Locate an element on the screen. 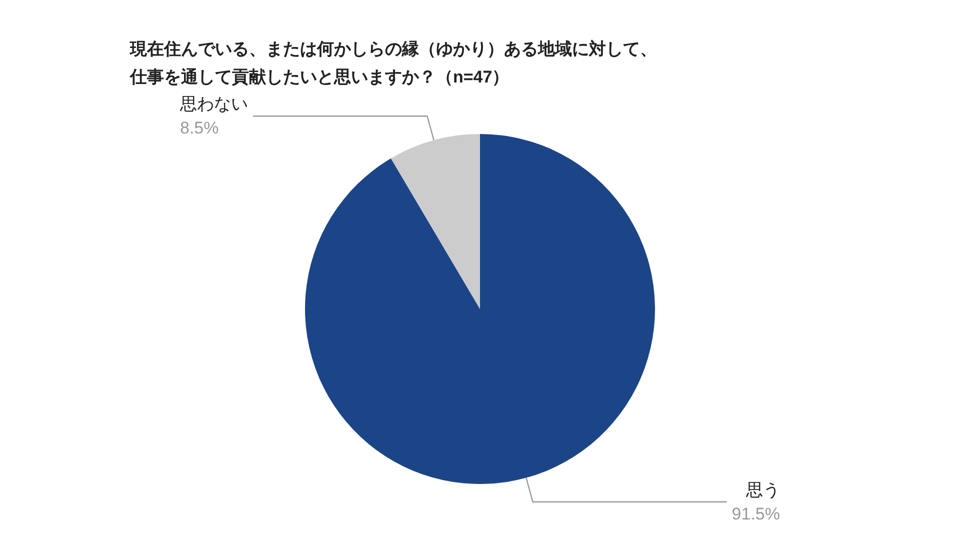 Image resolution: width=960 pixels, height=540 pixels. data-label: 8.5% is located at coordinates (199, 128).